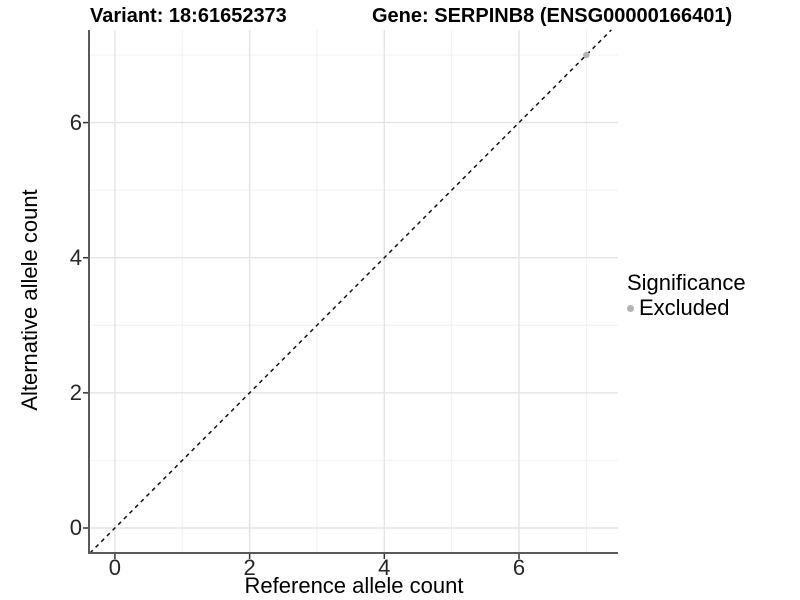 Image resolution: width=800 pixels, height=600 pixels. What do you see at coordinates (354, 585) in the screenshot?
I see `x-axis-label: Reference allele count` at bounding box center [354, 585].